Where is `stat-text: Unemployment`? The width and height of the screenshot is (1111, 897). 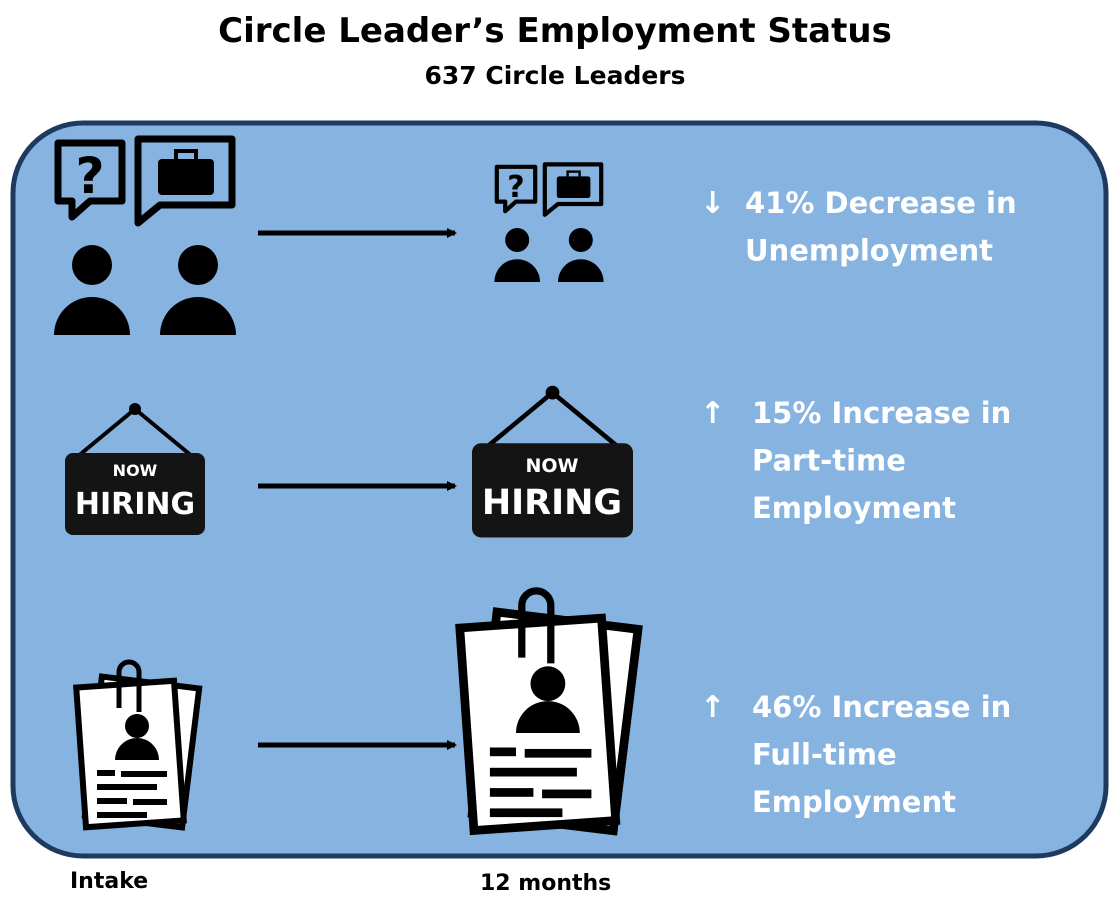 stat-text: Unemployment is located at coordinates (869, 251).